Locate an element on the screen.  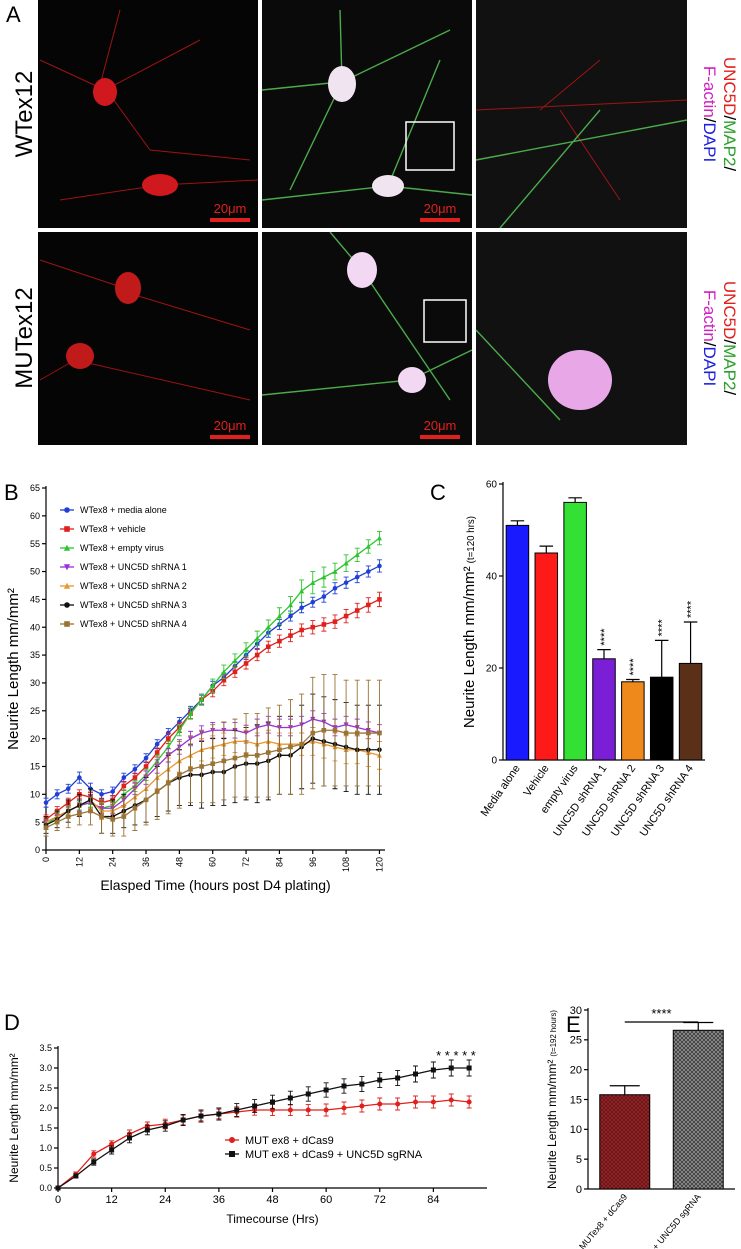
series-line is located at coordinates (263, 1128).